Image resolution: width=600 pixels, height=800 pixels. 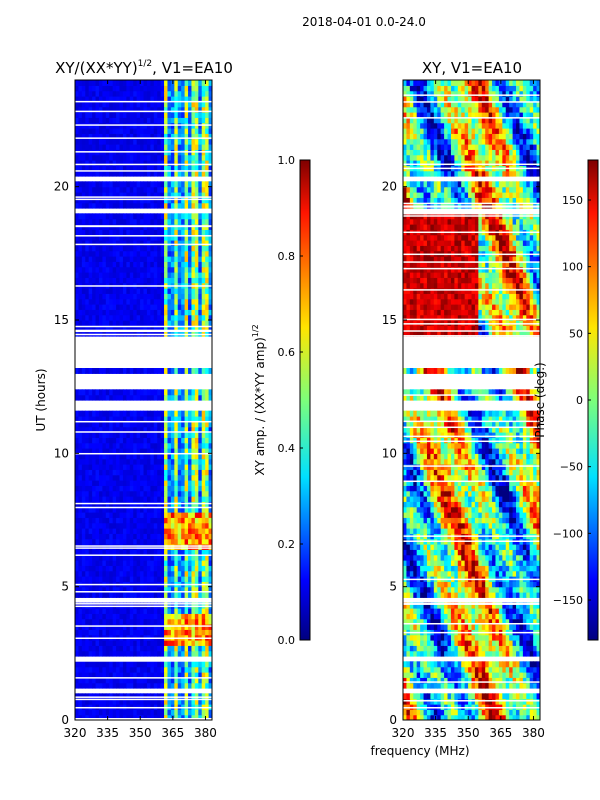 I want to click on left-cb-label-base: XY amp. / (XX*YY amp), so click(x=260, y=406).